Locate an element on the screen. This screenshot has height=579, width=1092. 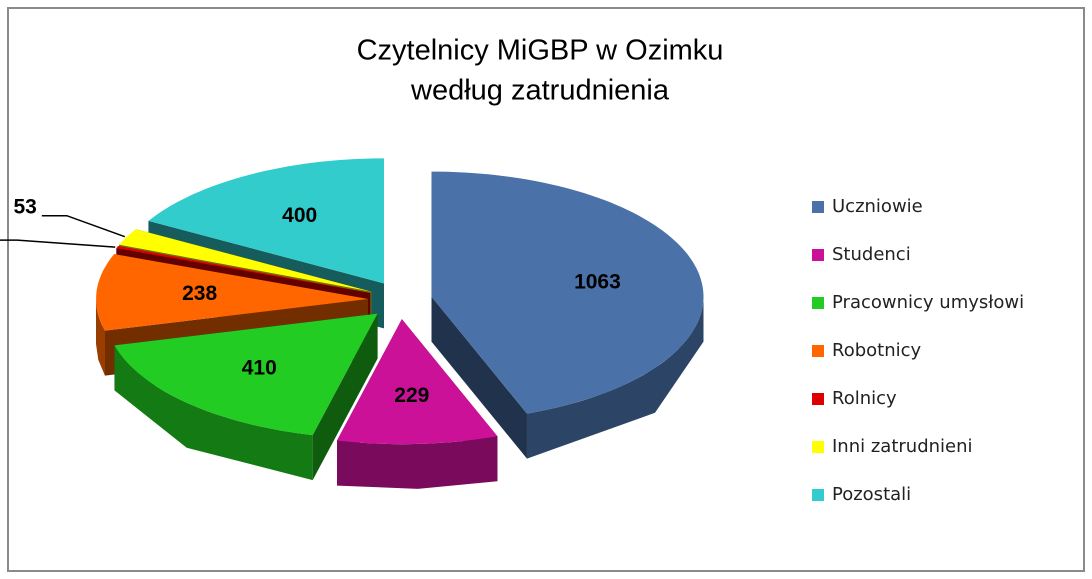
data-label: 229 is located at coordinates (411, 395).